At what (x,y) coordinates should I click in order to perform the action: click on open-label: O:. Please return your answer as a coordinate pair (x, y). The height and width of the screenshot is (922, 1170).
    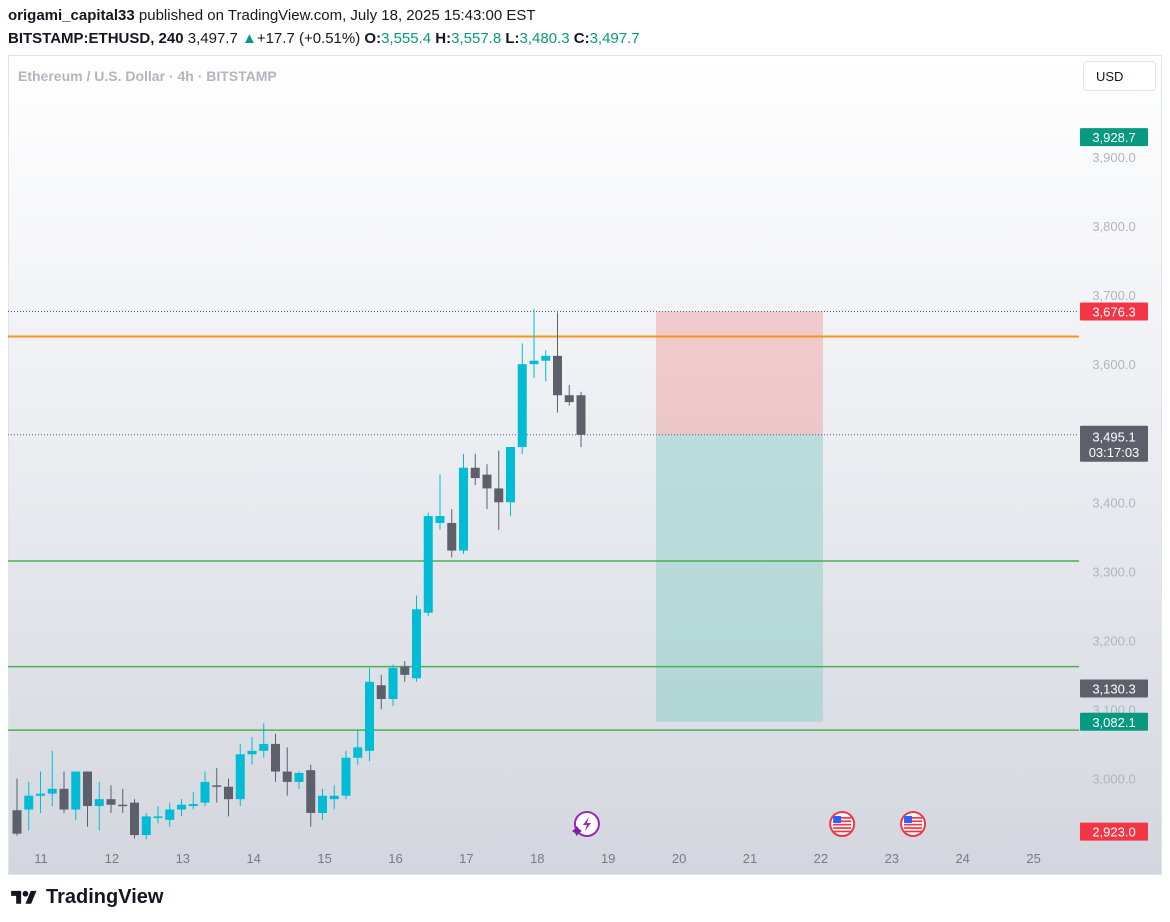
    Looking at the image, I should click on (373, 38).